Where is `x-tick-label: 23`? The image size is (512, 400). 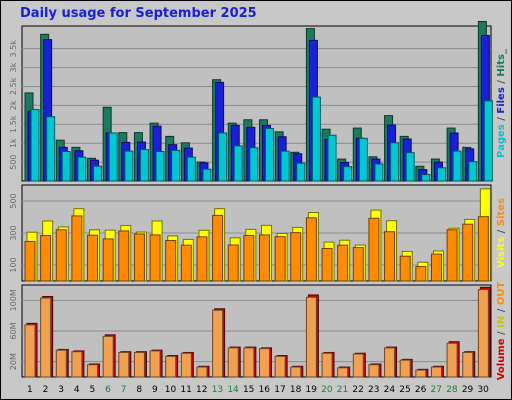
x-tick-label: 23 is located at coordinates (373, 390).